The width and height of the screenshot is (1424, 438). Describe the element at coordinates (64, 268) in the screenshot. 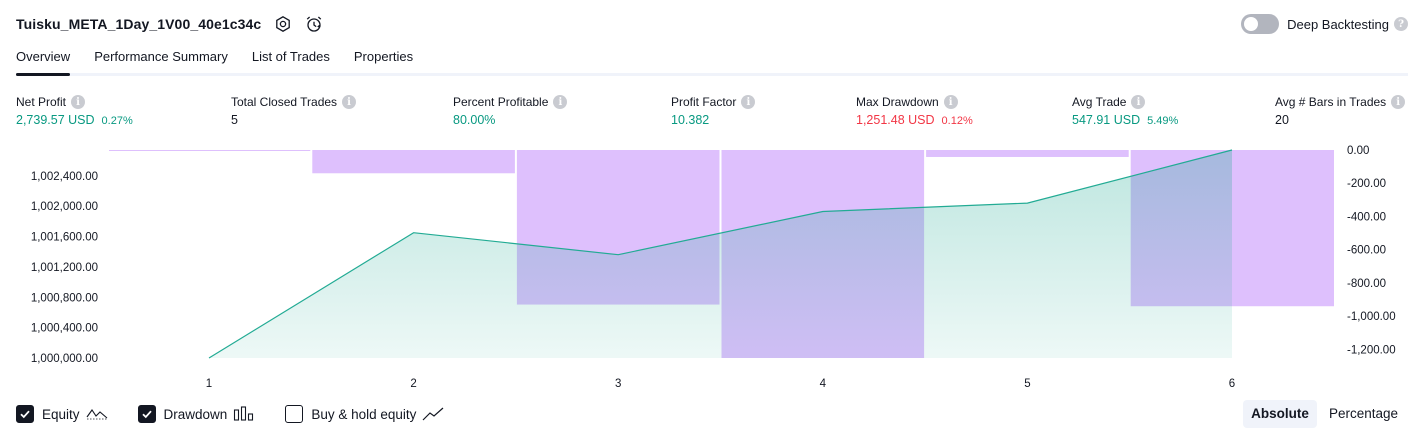

I see `left-axis-tick-label: 1,001,200.00` at that location.